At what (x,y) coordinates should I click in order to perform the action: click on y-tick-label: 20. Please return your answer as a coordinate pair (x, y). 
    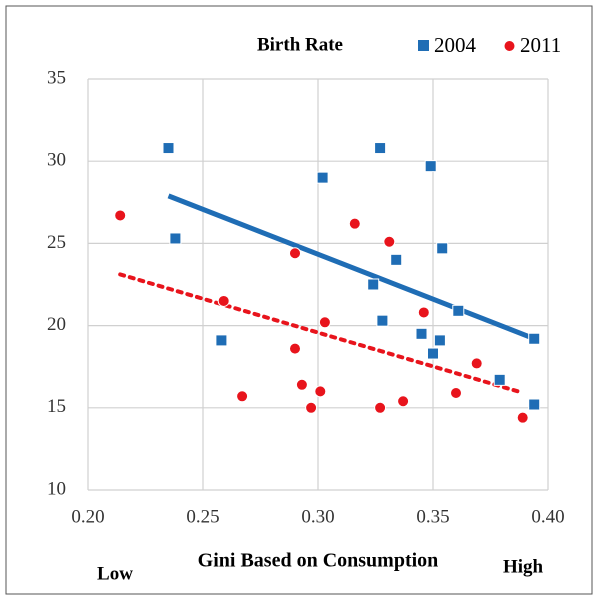
    Looking at the image, I should click on (56, 324).